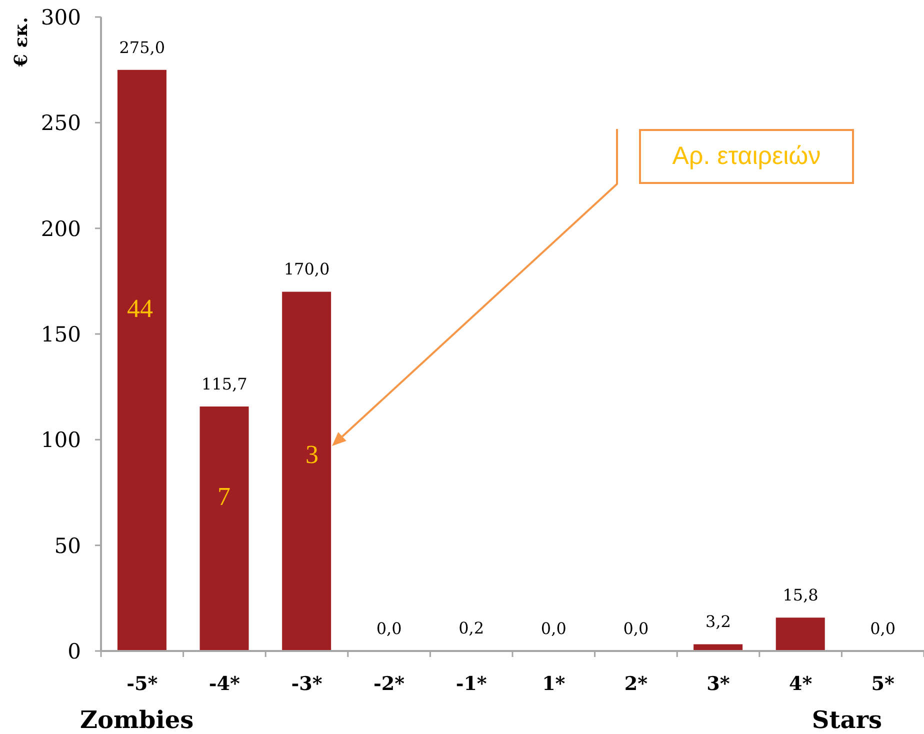 Image resolution: width=924 pixels, height=734 pixels. I want to click on y-tick-label: 300, so click(60, 17).